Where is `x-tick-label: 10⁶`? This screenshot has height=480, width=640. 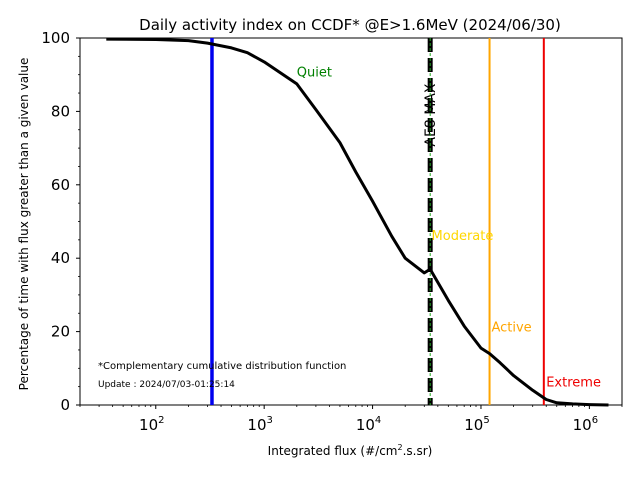
x-tick-label: 10⁶ is located at coordinates (585, 424).